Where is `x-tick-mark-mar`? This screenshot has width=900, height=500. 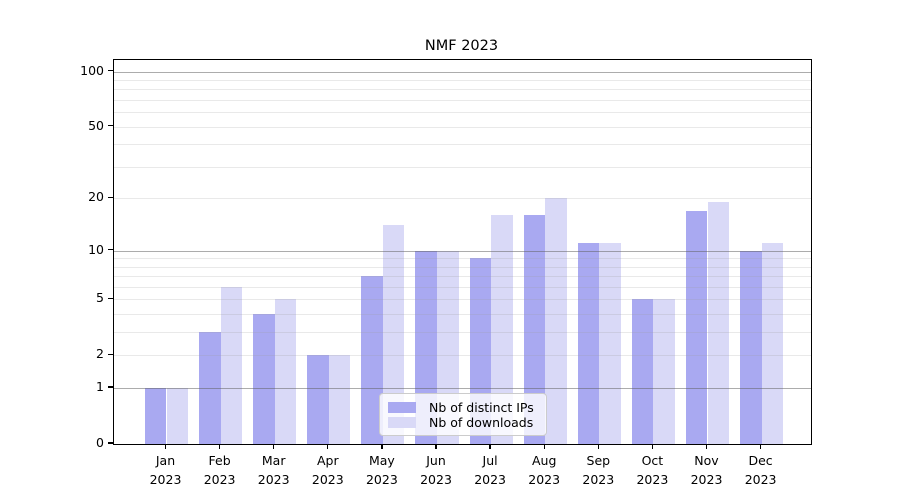
x-tick-mark-mar is located at coordinates (274, 446).